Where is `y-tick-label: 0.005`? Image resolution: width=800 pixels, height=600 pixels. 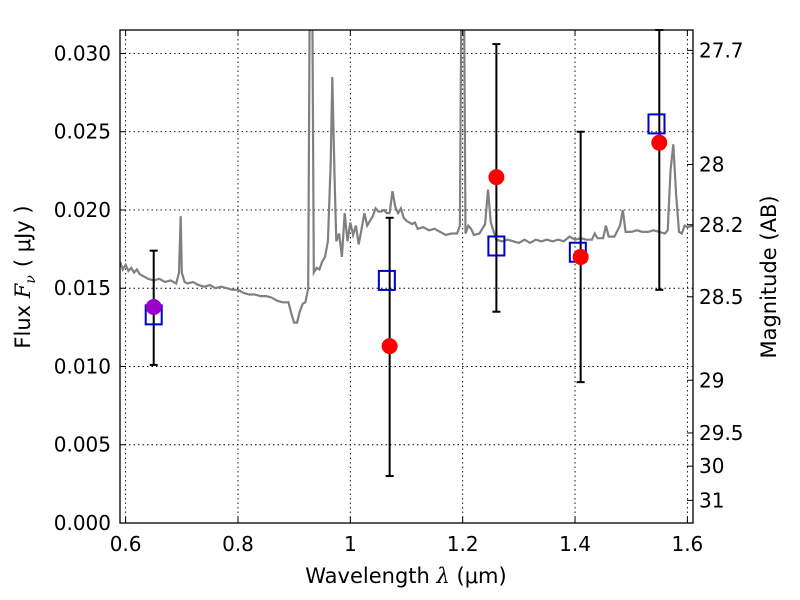
y-tick-label: 0.005 is located at coordinates (82, 445).